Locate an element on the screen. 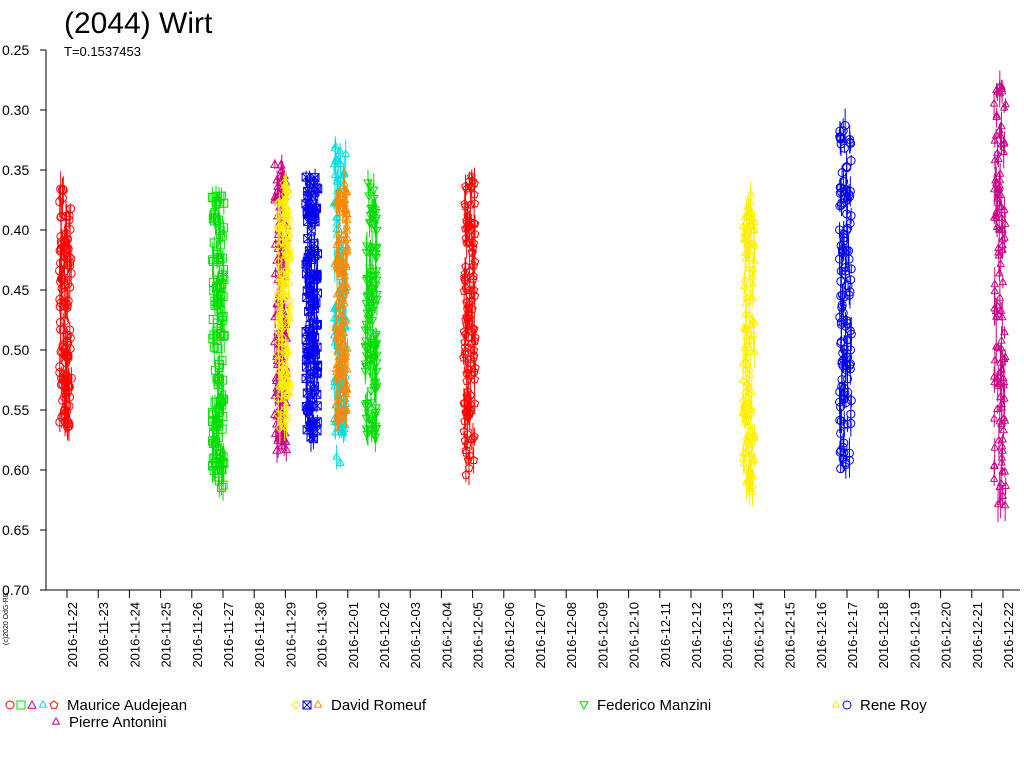 The image size is (1024, 768). x-tick-label: 2016-11-30 is located at coordinates (322, 635).